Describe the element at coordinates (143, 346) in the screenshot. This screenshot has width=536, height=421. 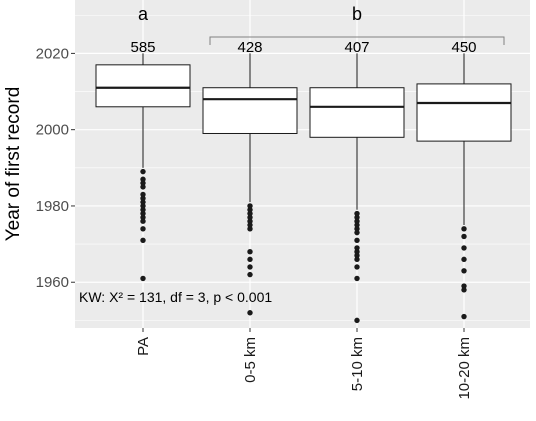
I see `x-tick-label: PA` at that location.